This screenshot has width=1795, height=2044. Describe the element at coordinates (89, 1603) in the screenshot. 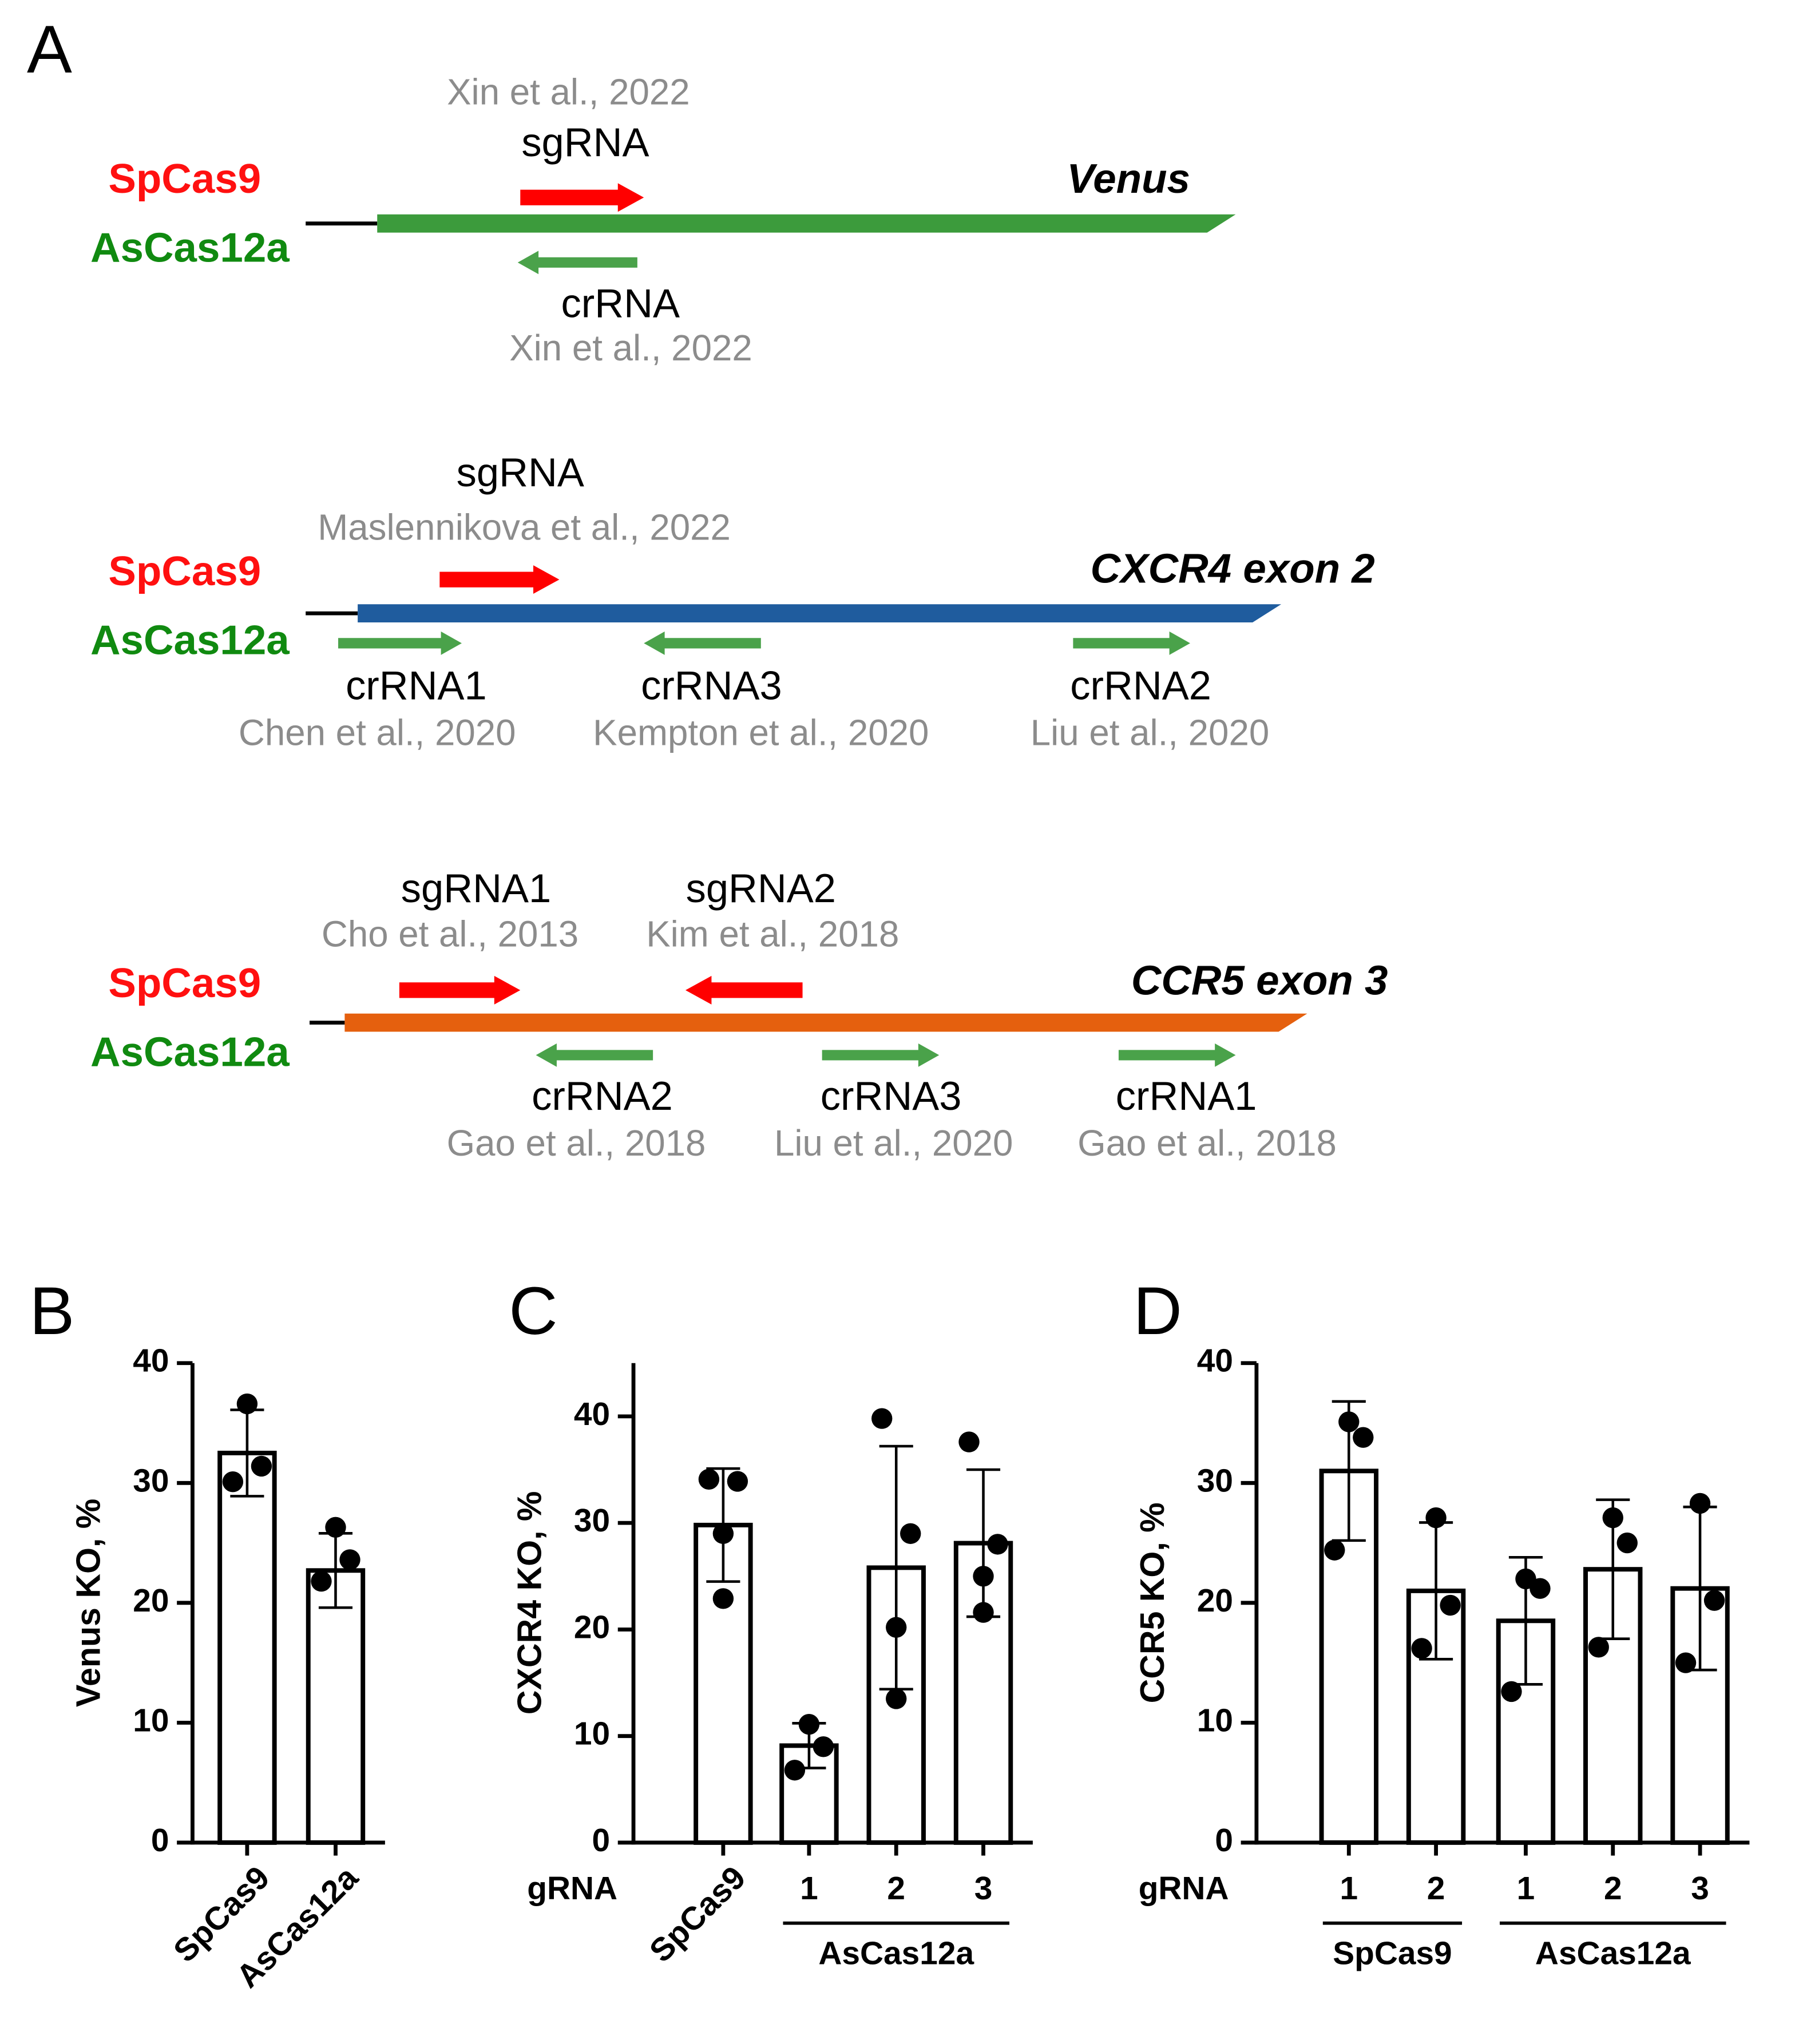

I see `y-axis-label: Venus KO, %` at that location.